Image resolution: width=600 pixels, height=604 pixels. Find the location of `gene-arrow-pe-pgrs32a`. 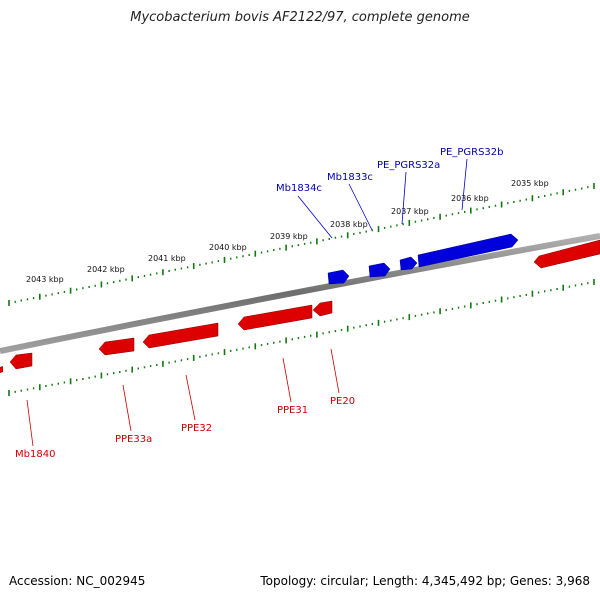

gene-arrow-pe-pgrs32a is located at coordinates (408, 263).